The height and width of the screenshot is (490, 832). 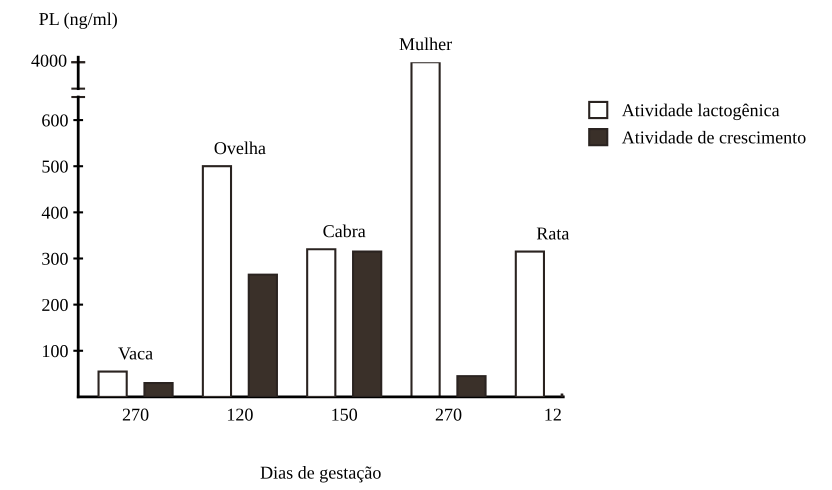 I want to click on text: 4000, so click(x=48, y=60).